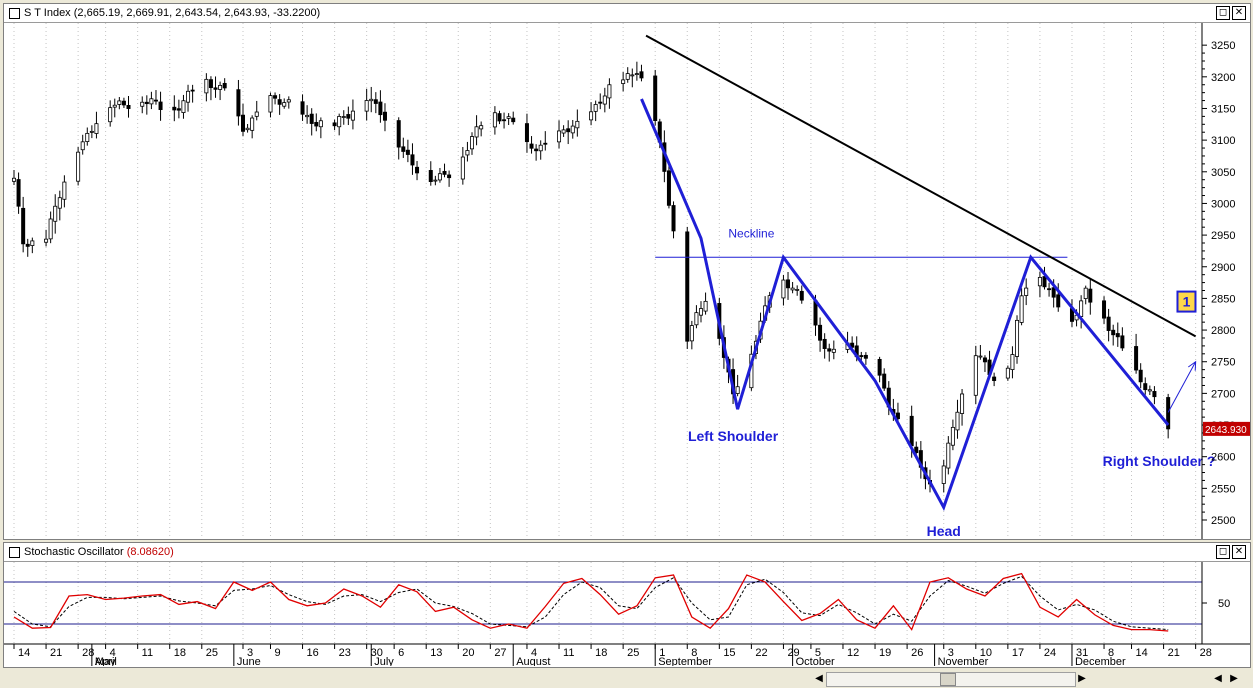 The image size is (1253, 688). What do you see at coordinates (1223, 363) in the screenshot?
I see `price-tick-label: 2750` at bounding box center [1223, 363].